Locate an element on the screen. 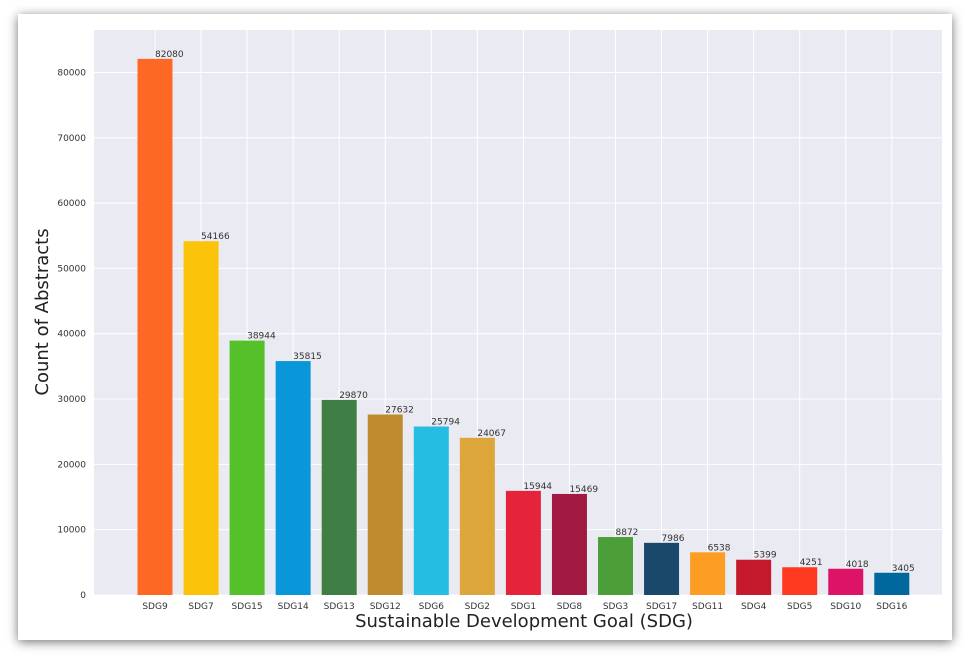 Image resolution: width=964 pixels, height=662 pixels. x-tick-label: SDG14 is located at coordinates (293, 607).